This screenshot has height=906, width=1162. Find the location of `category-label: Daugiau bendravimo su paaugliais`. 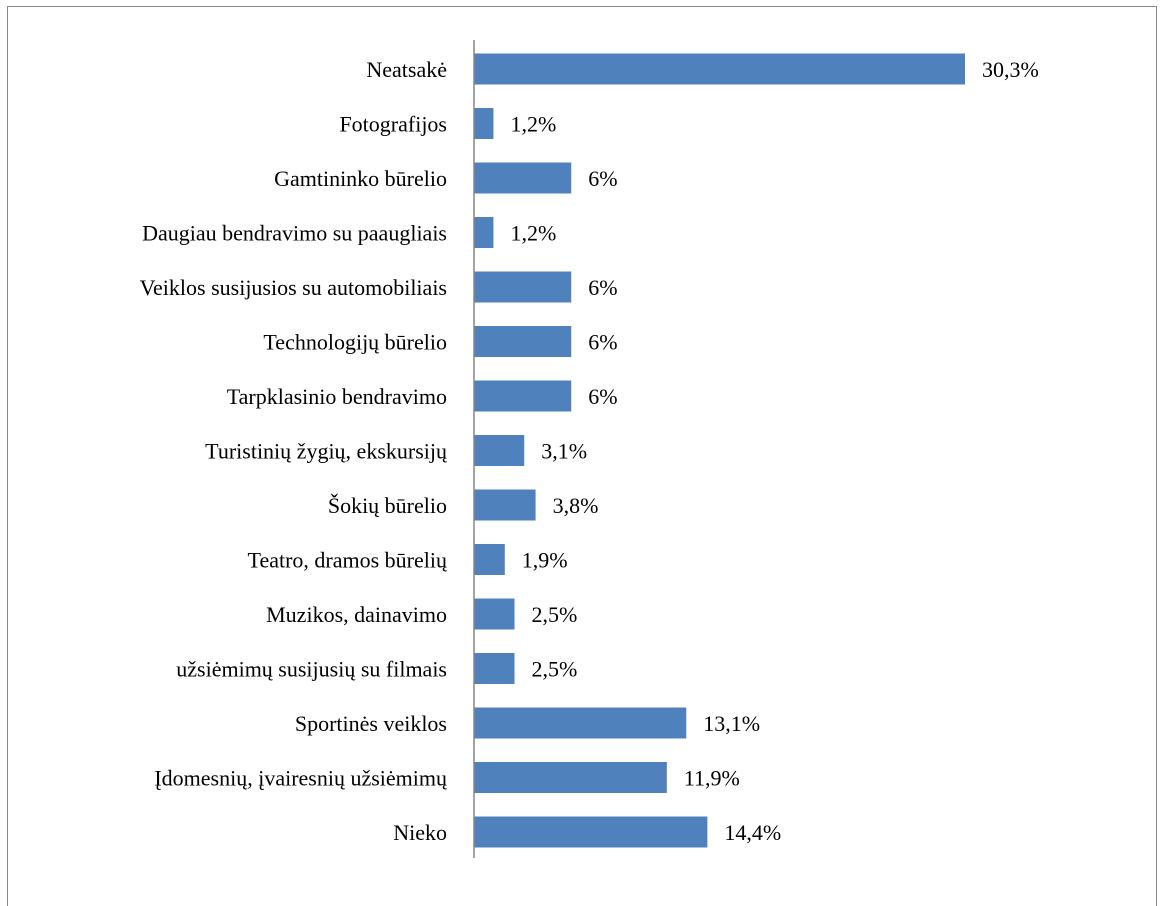

category-label: Daugiau bendravimo su paaugliais is located at coordinates (294, 233).